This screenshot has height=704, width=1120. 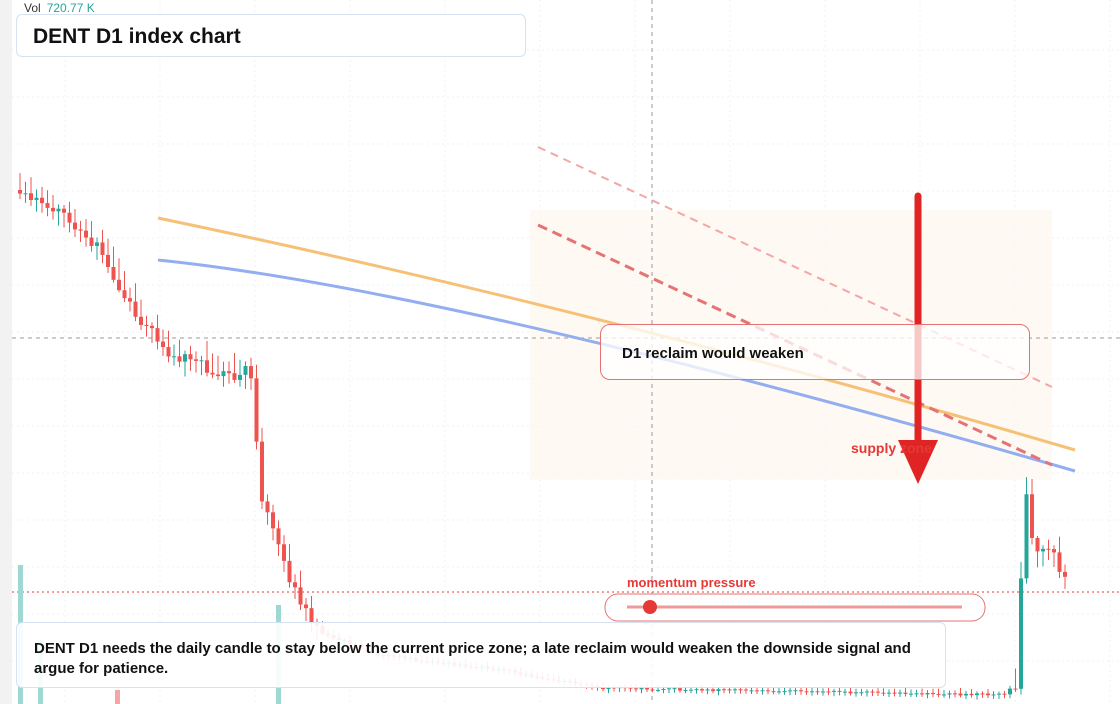 What do you see at coordinates (59, 8) in the screenshot?
I see `volume-readout: Vol 720.77 K` at bounding box center [59, 8].